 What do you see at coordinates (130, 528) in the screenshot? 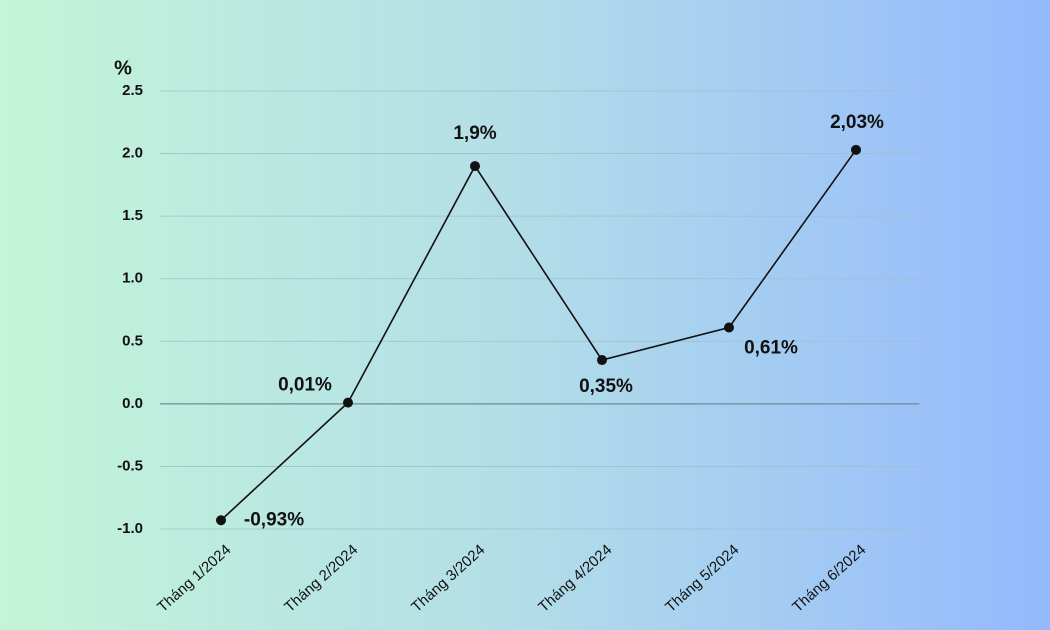
I see `y-tick-label: -1.0` at bounding box center [130, 528].